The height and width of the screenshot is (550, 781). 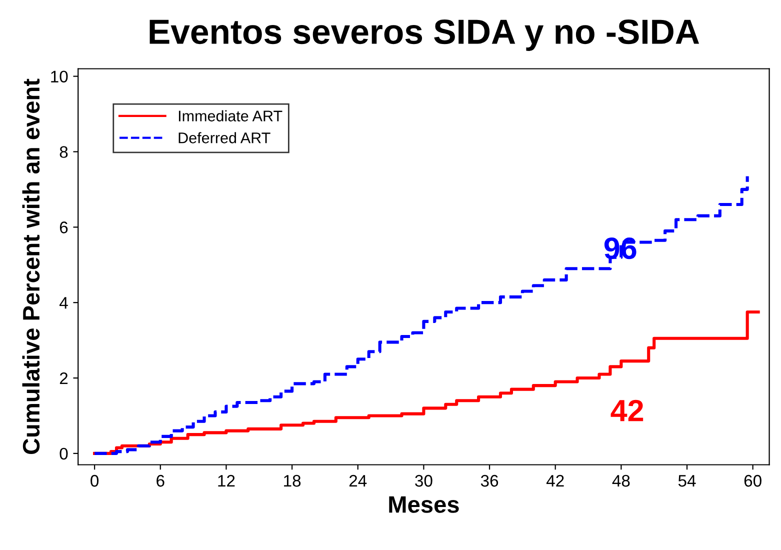 What do you see at coordinates (64, 454) in the screenshot?
I see `y-tick-label: 0` at bounding box center [64, 454].